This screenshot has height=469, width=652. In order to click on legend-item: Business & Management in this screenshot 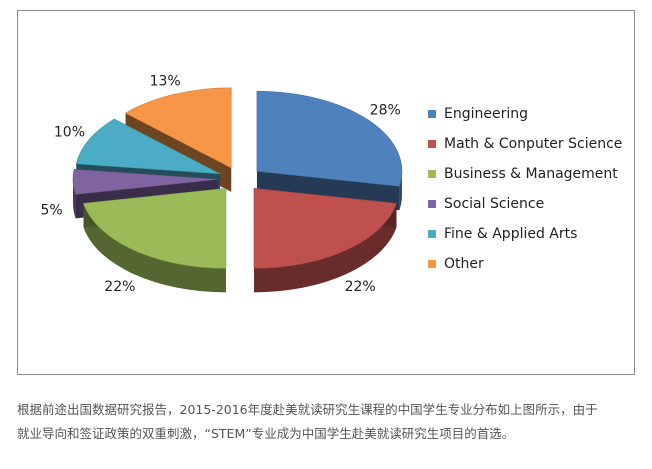, I will do `click(525, 174)`.